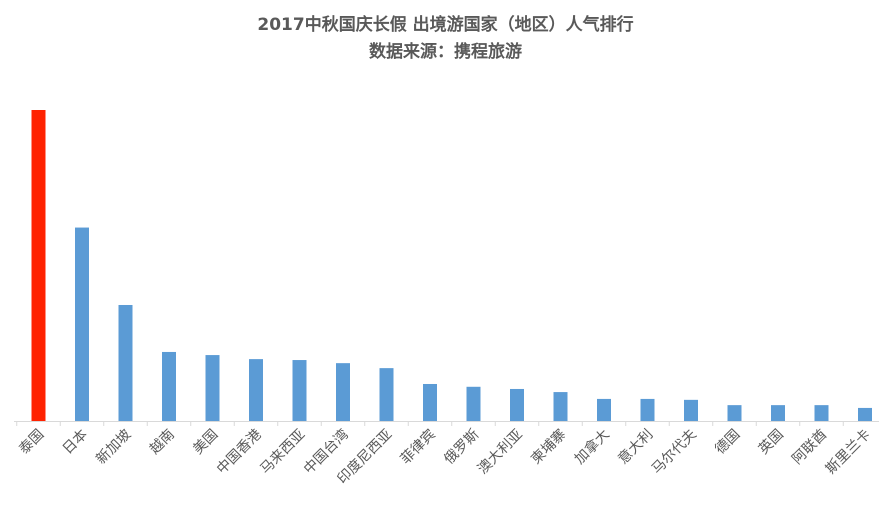  What do you see at coordinates (461, 447) in the screenshot?
I see `x-tick-label-10: 俄罗斯` at bounding box center [461, 447].